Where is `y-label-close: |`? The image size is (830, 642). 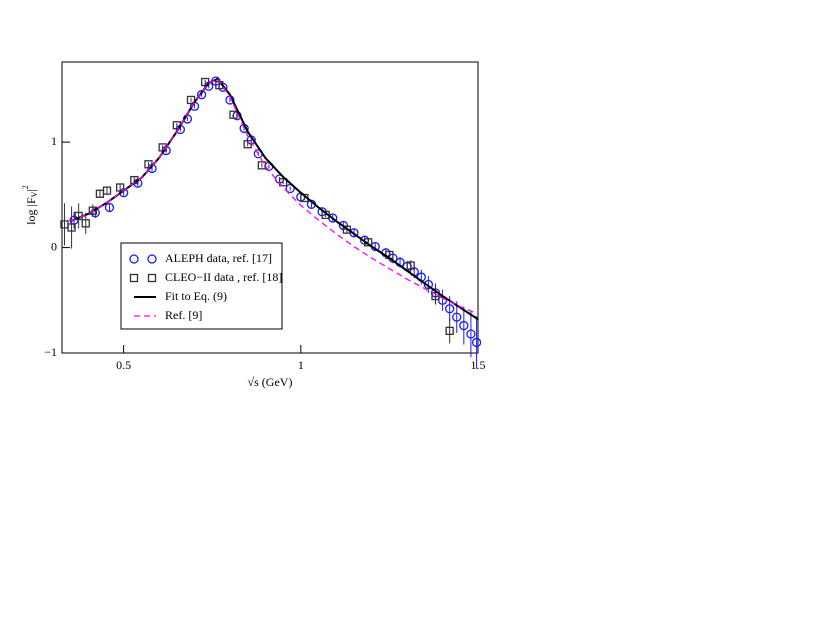 y-label-close: | is located at coordinates (31, 190).